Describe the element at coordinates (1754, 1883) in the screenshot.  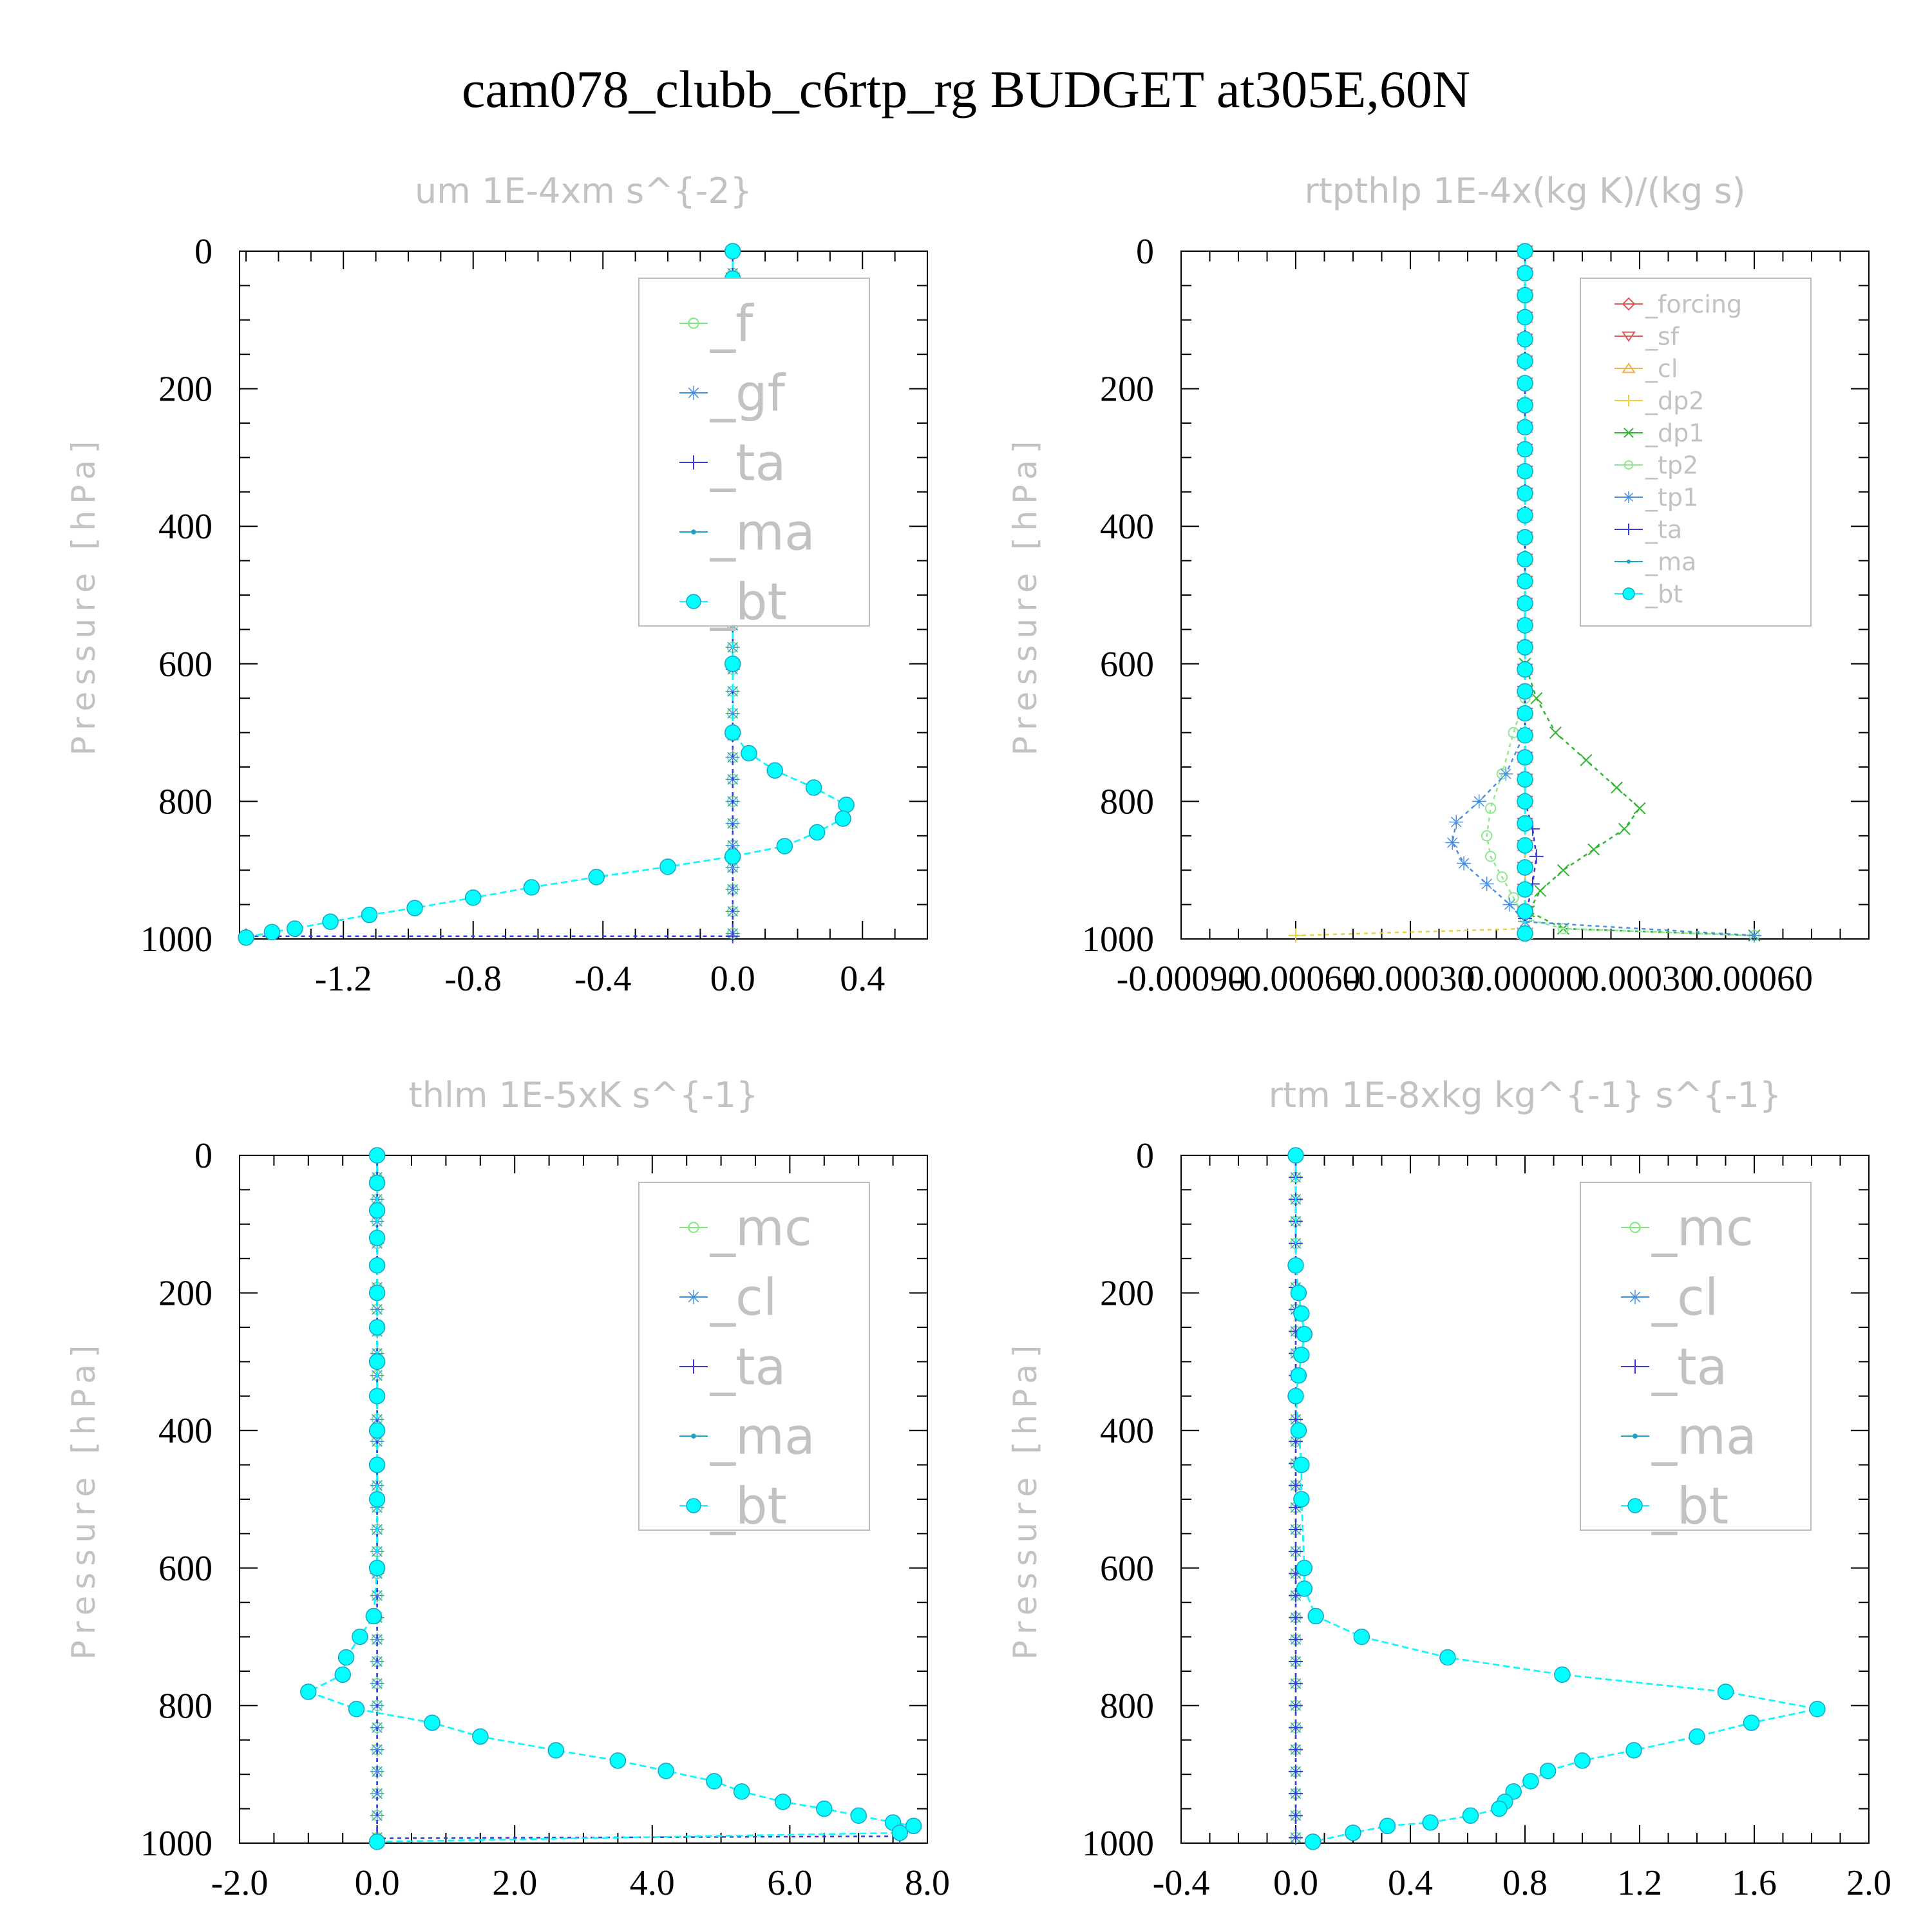
I see `x-tick-label: 1.6` at that location.